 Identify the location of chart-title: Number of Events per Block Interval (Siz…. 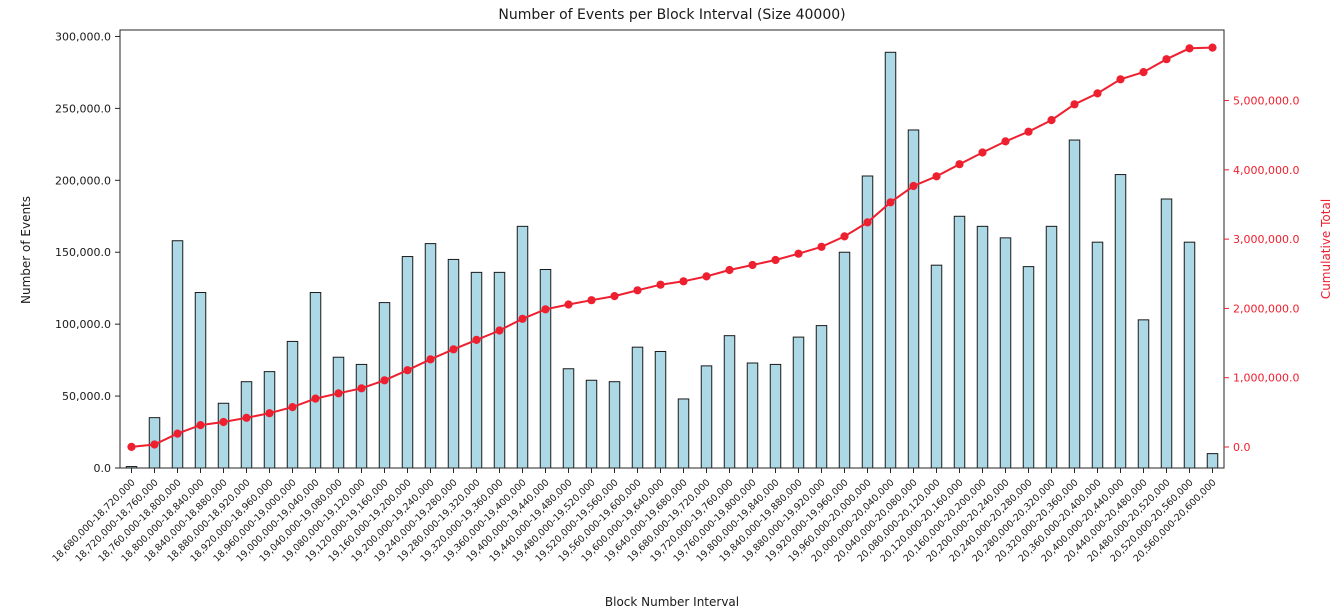
(671, 15).